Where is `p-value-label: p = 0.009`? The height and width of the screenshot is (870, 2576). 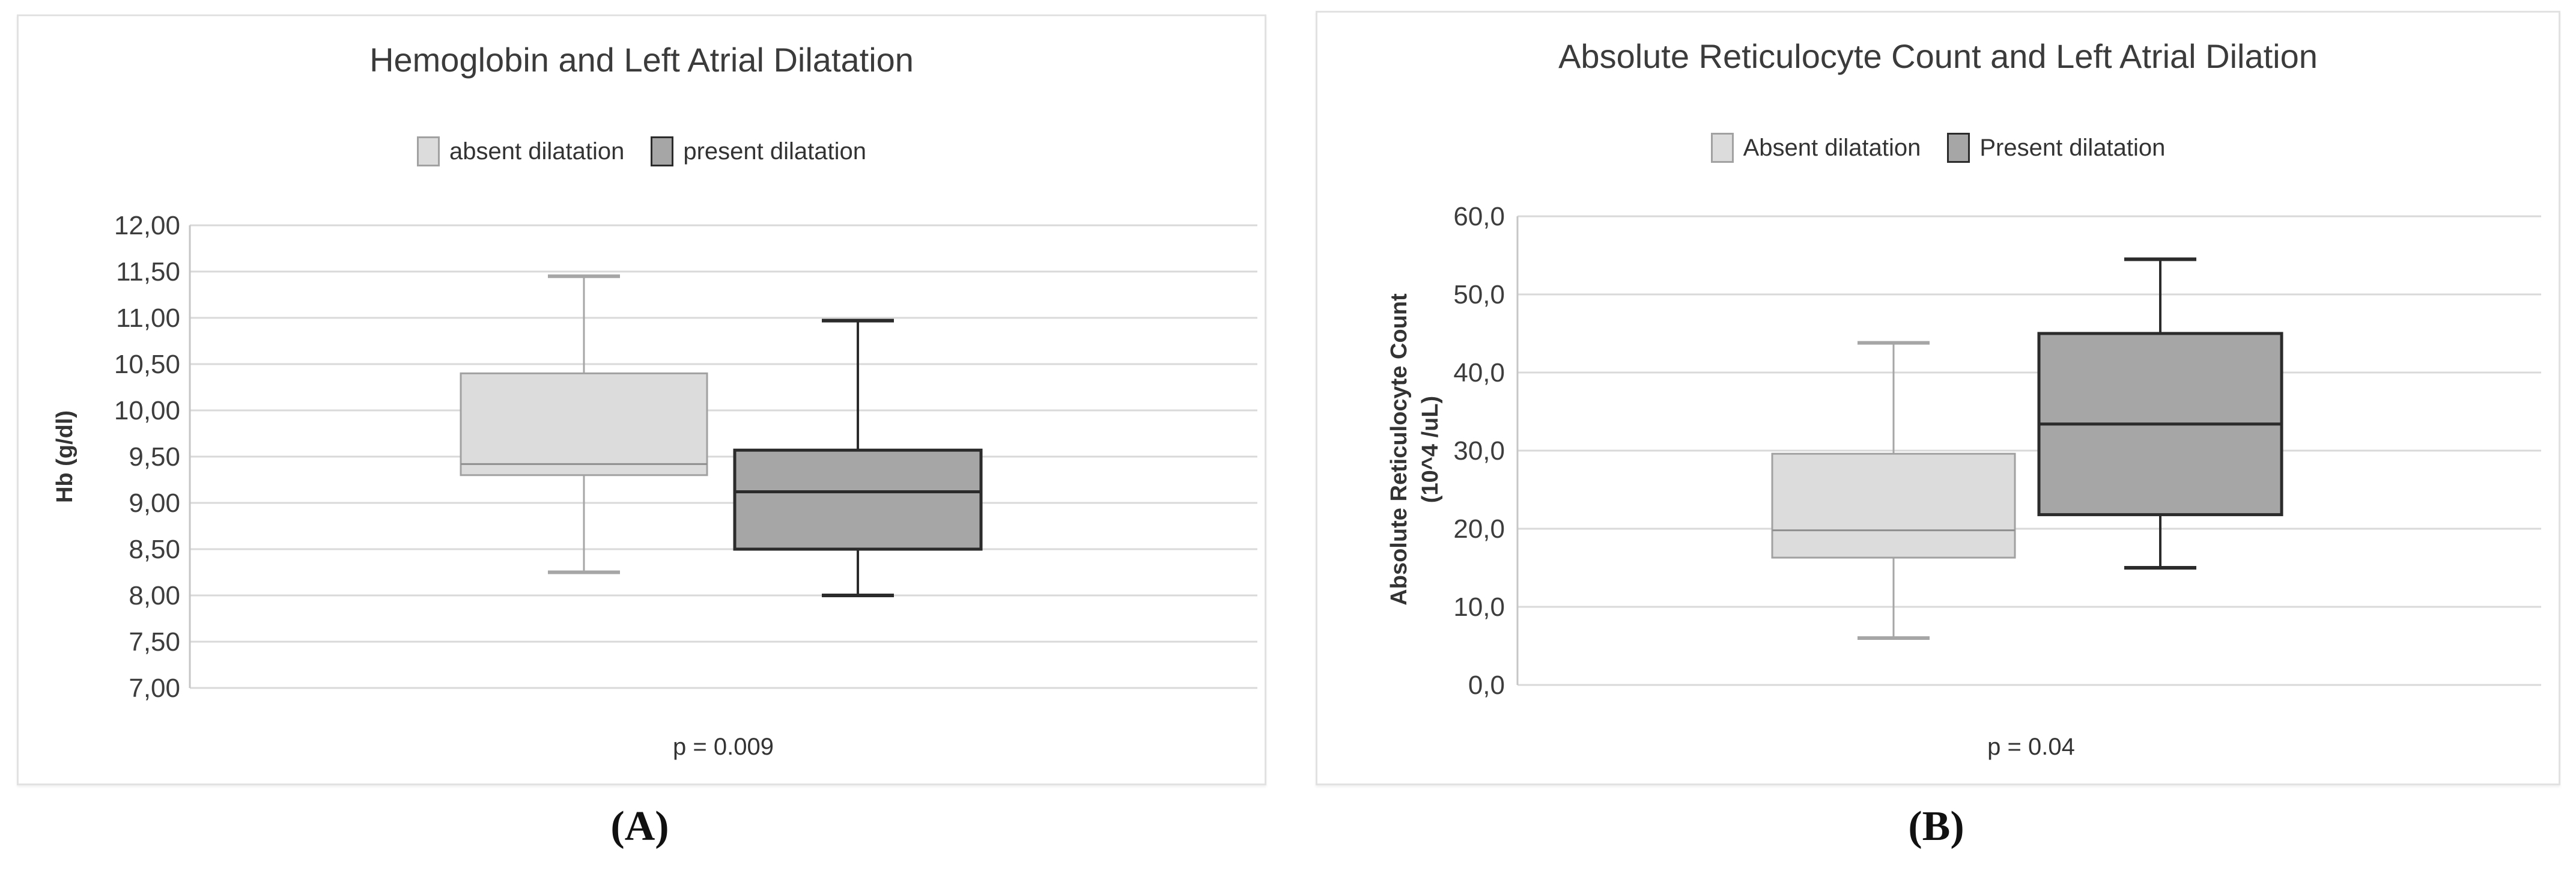
p-value-label: p = 0.009 is located at coordinates (723, 747).